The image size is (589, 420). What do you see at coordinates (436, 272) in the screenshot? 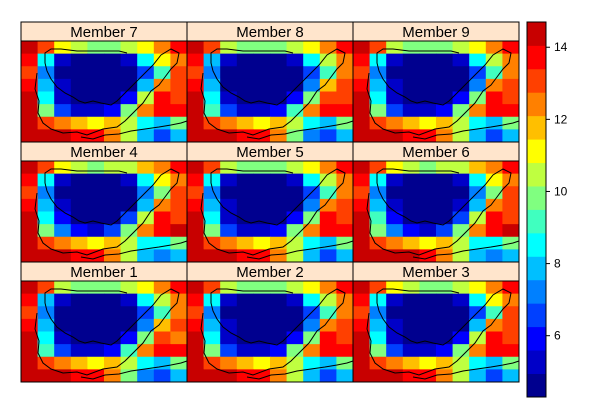
I see `panel-title: Member 3` at bounding box center [436, 272].